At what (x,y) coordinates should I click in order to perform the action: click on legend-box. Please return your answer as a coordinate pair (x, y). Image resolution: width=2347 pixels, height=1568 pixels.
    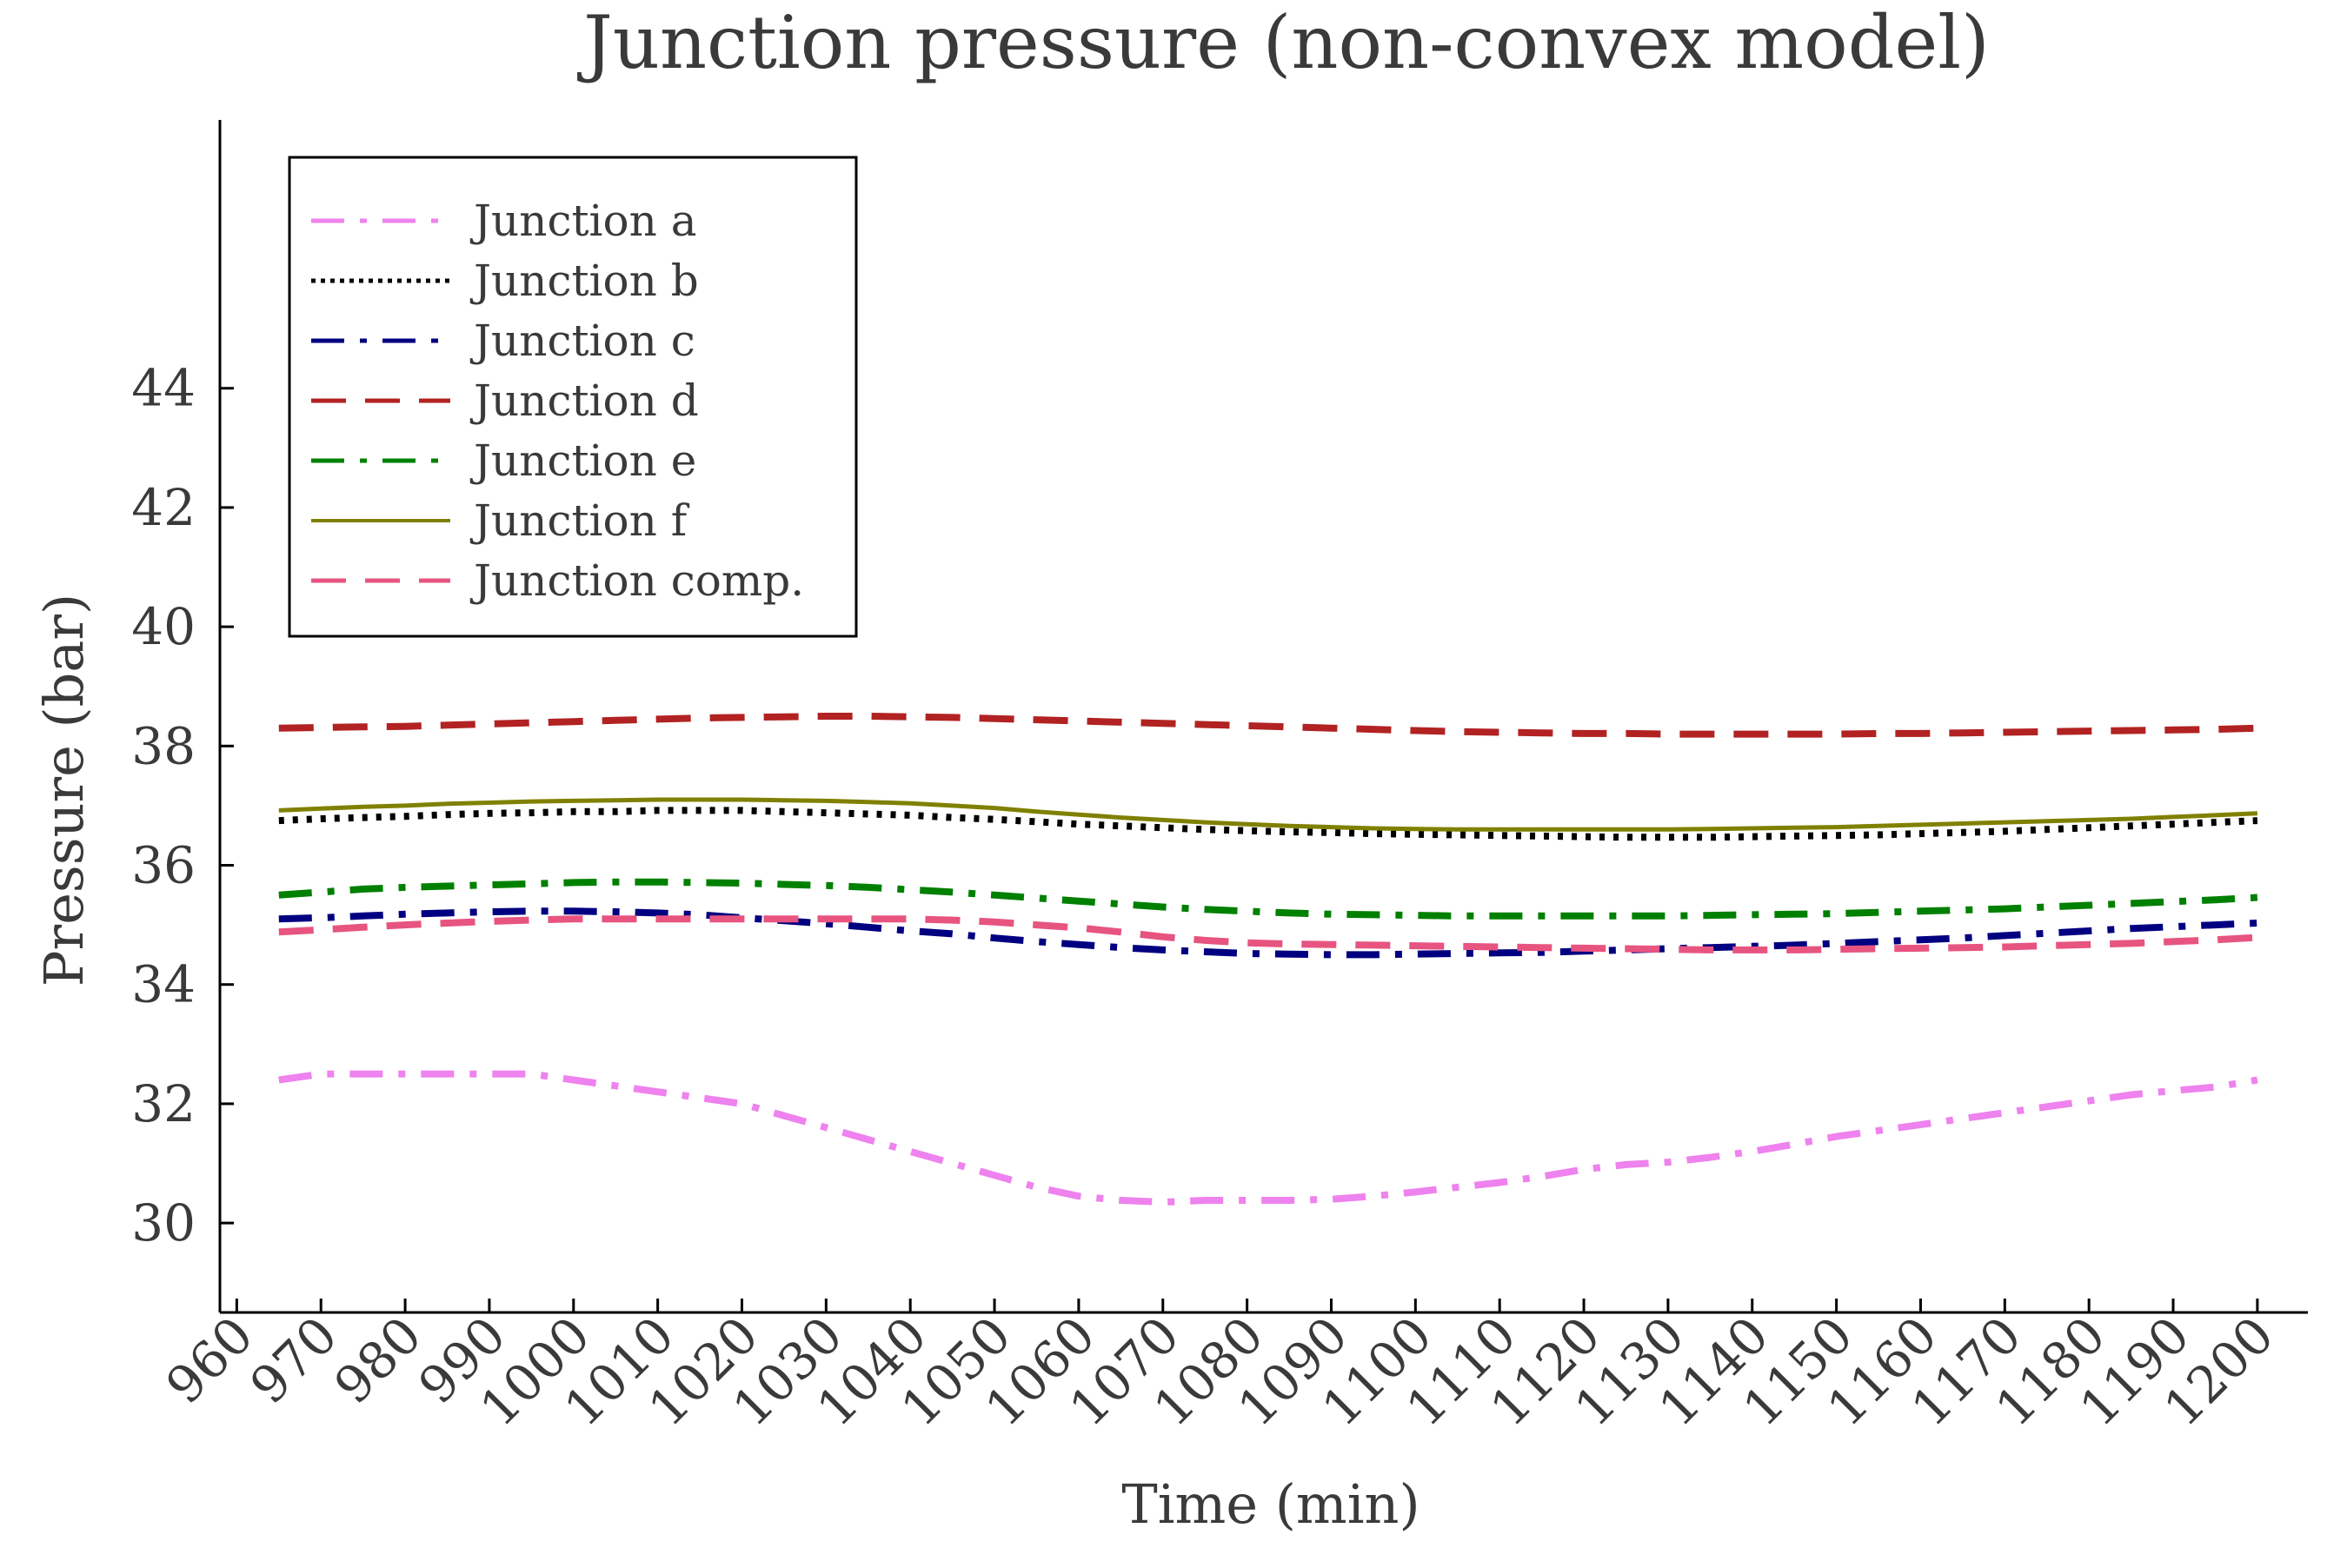
    Looking at the image, I should click on (573, 397).